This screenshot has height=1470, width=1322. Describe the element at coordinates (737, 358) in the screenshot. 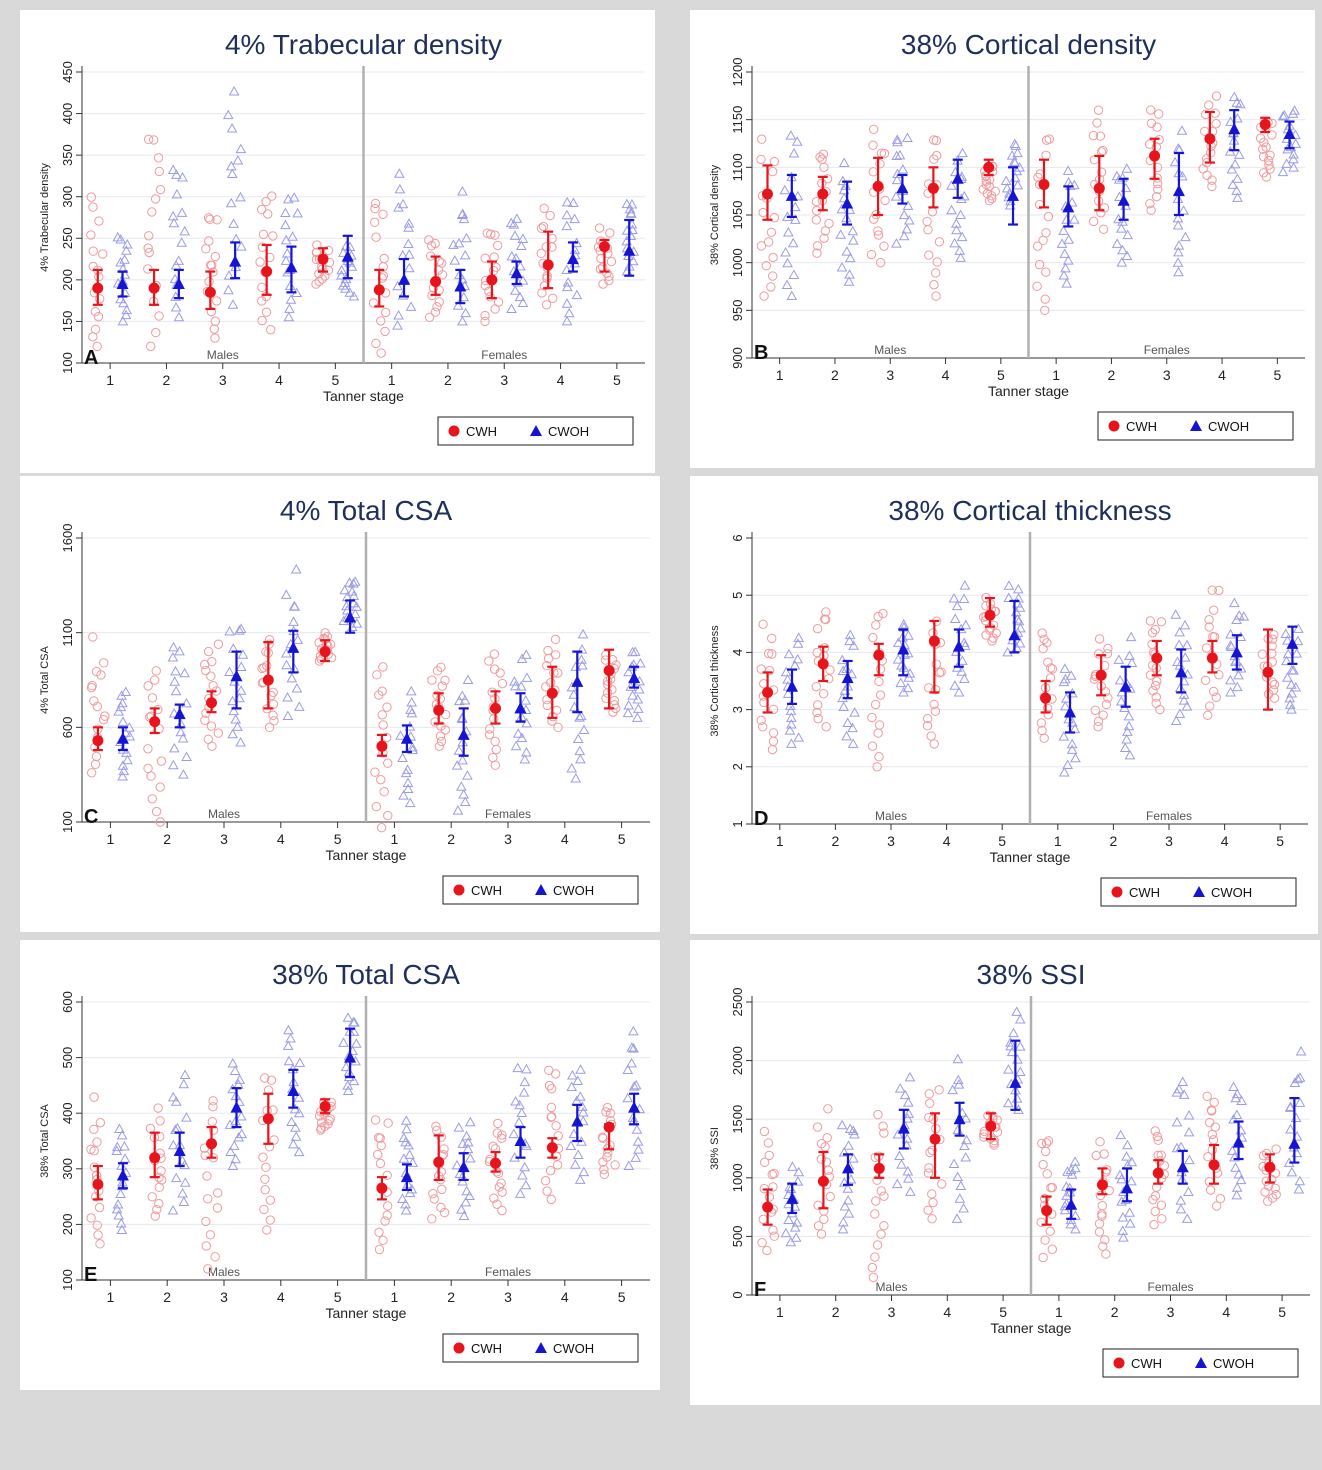

I see `y-tick-label: 900` at that location.